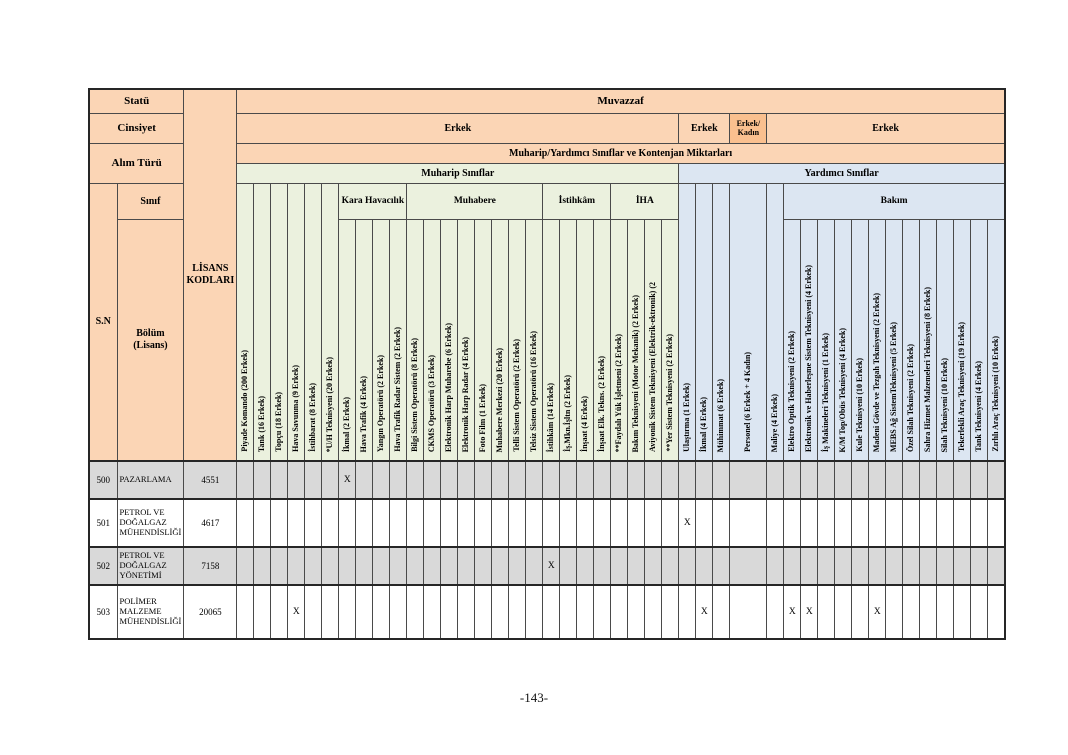  What do you see at coordinates (860, 340) in the screenshot?
I see `column-header: Kule Teknisyeni (10 Erkek)` at bounding box center [860, 340].